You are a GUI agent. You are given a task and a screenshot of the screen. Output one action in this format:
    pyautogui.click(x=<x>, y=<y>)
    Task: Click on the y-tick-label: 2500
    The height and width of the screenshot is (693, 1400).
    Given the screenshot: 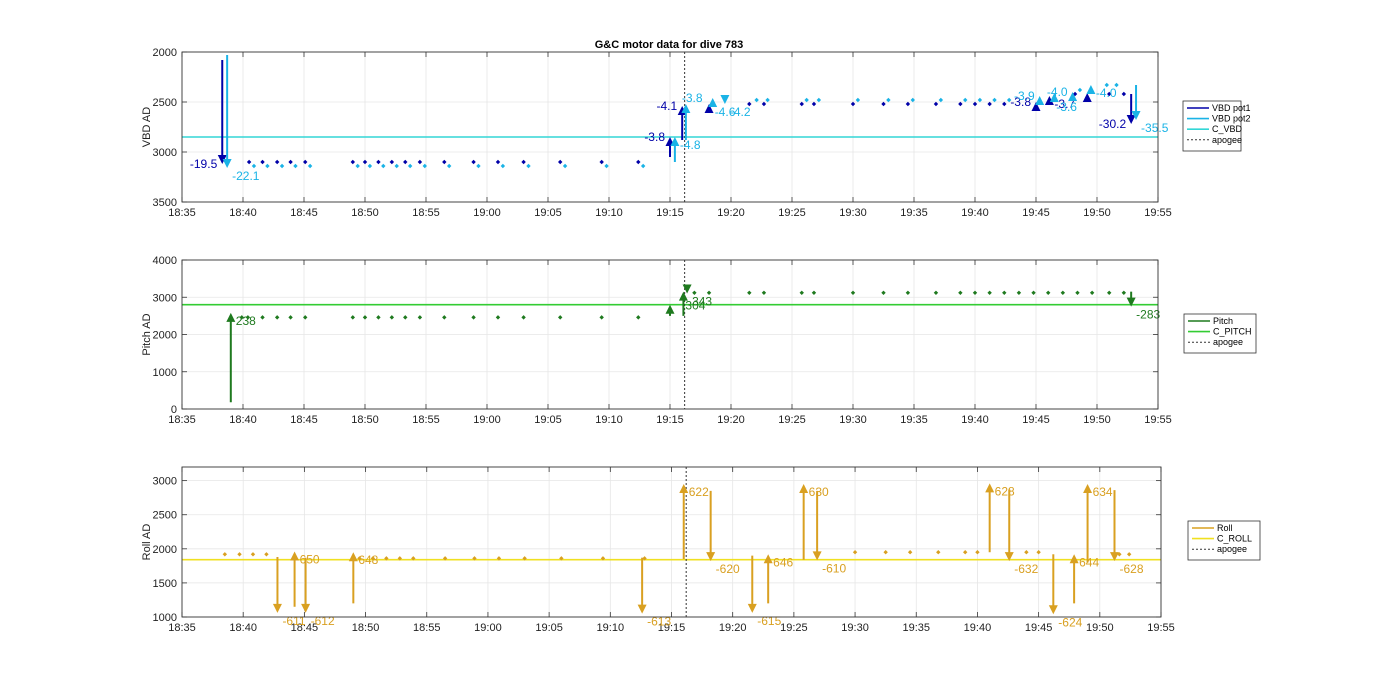 What is the action you would take?
    pyautogui.click(x=165, y=103)
    